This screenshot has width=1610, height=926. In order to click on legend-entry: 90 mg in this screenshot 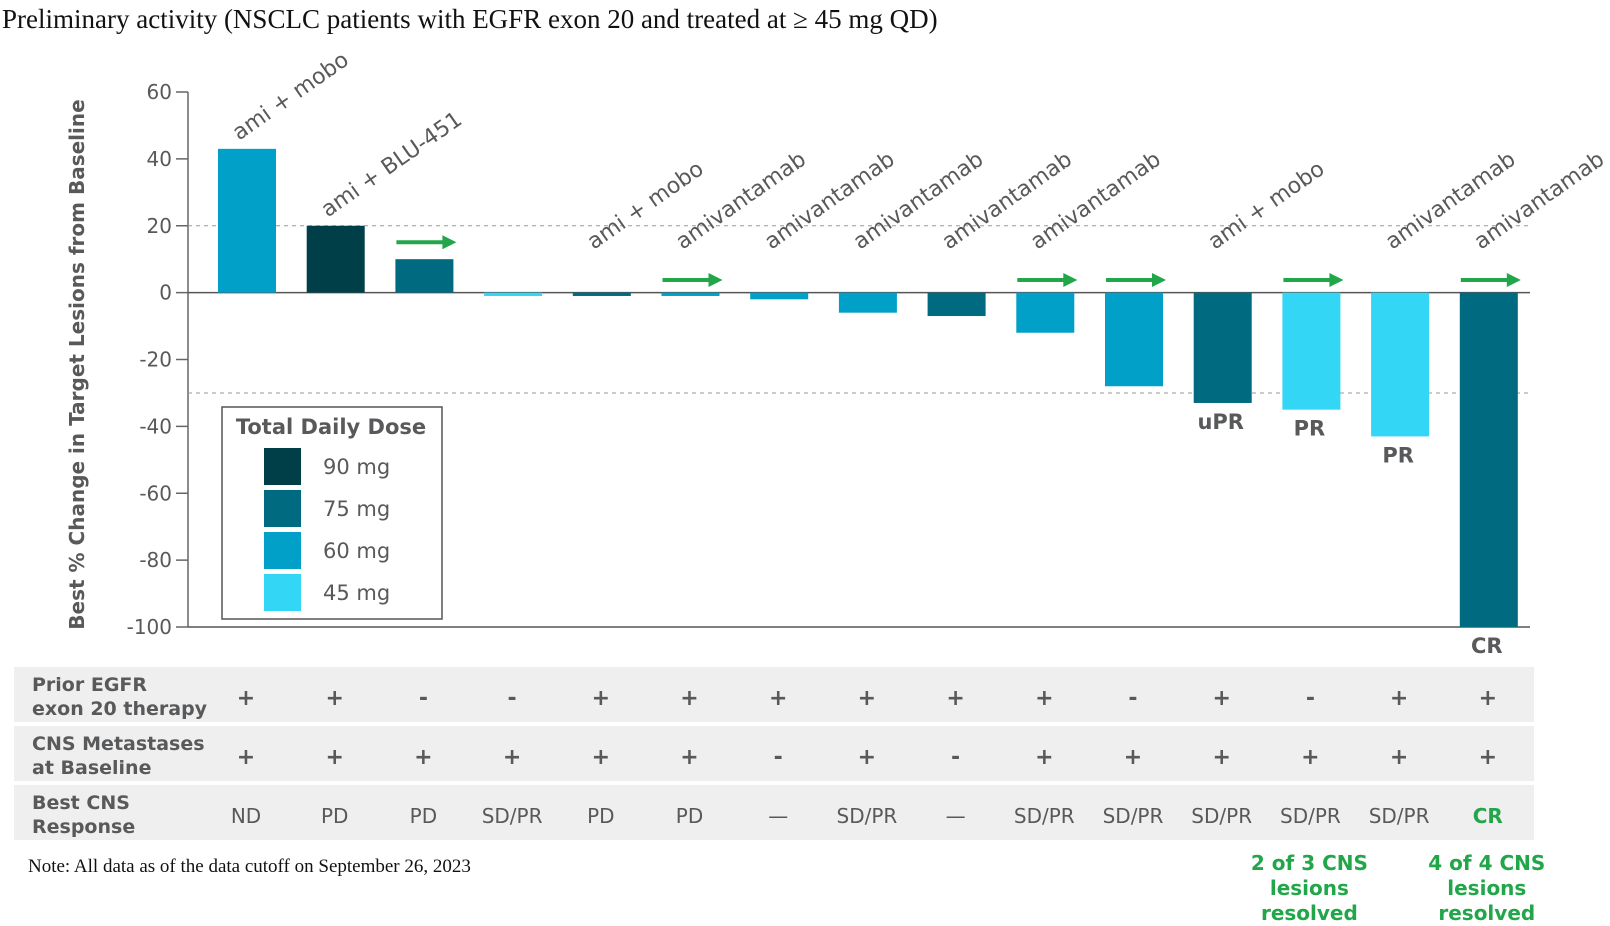, I will do `click(356, 467)`.